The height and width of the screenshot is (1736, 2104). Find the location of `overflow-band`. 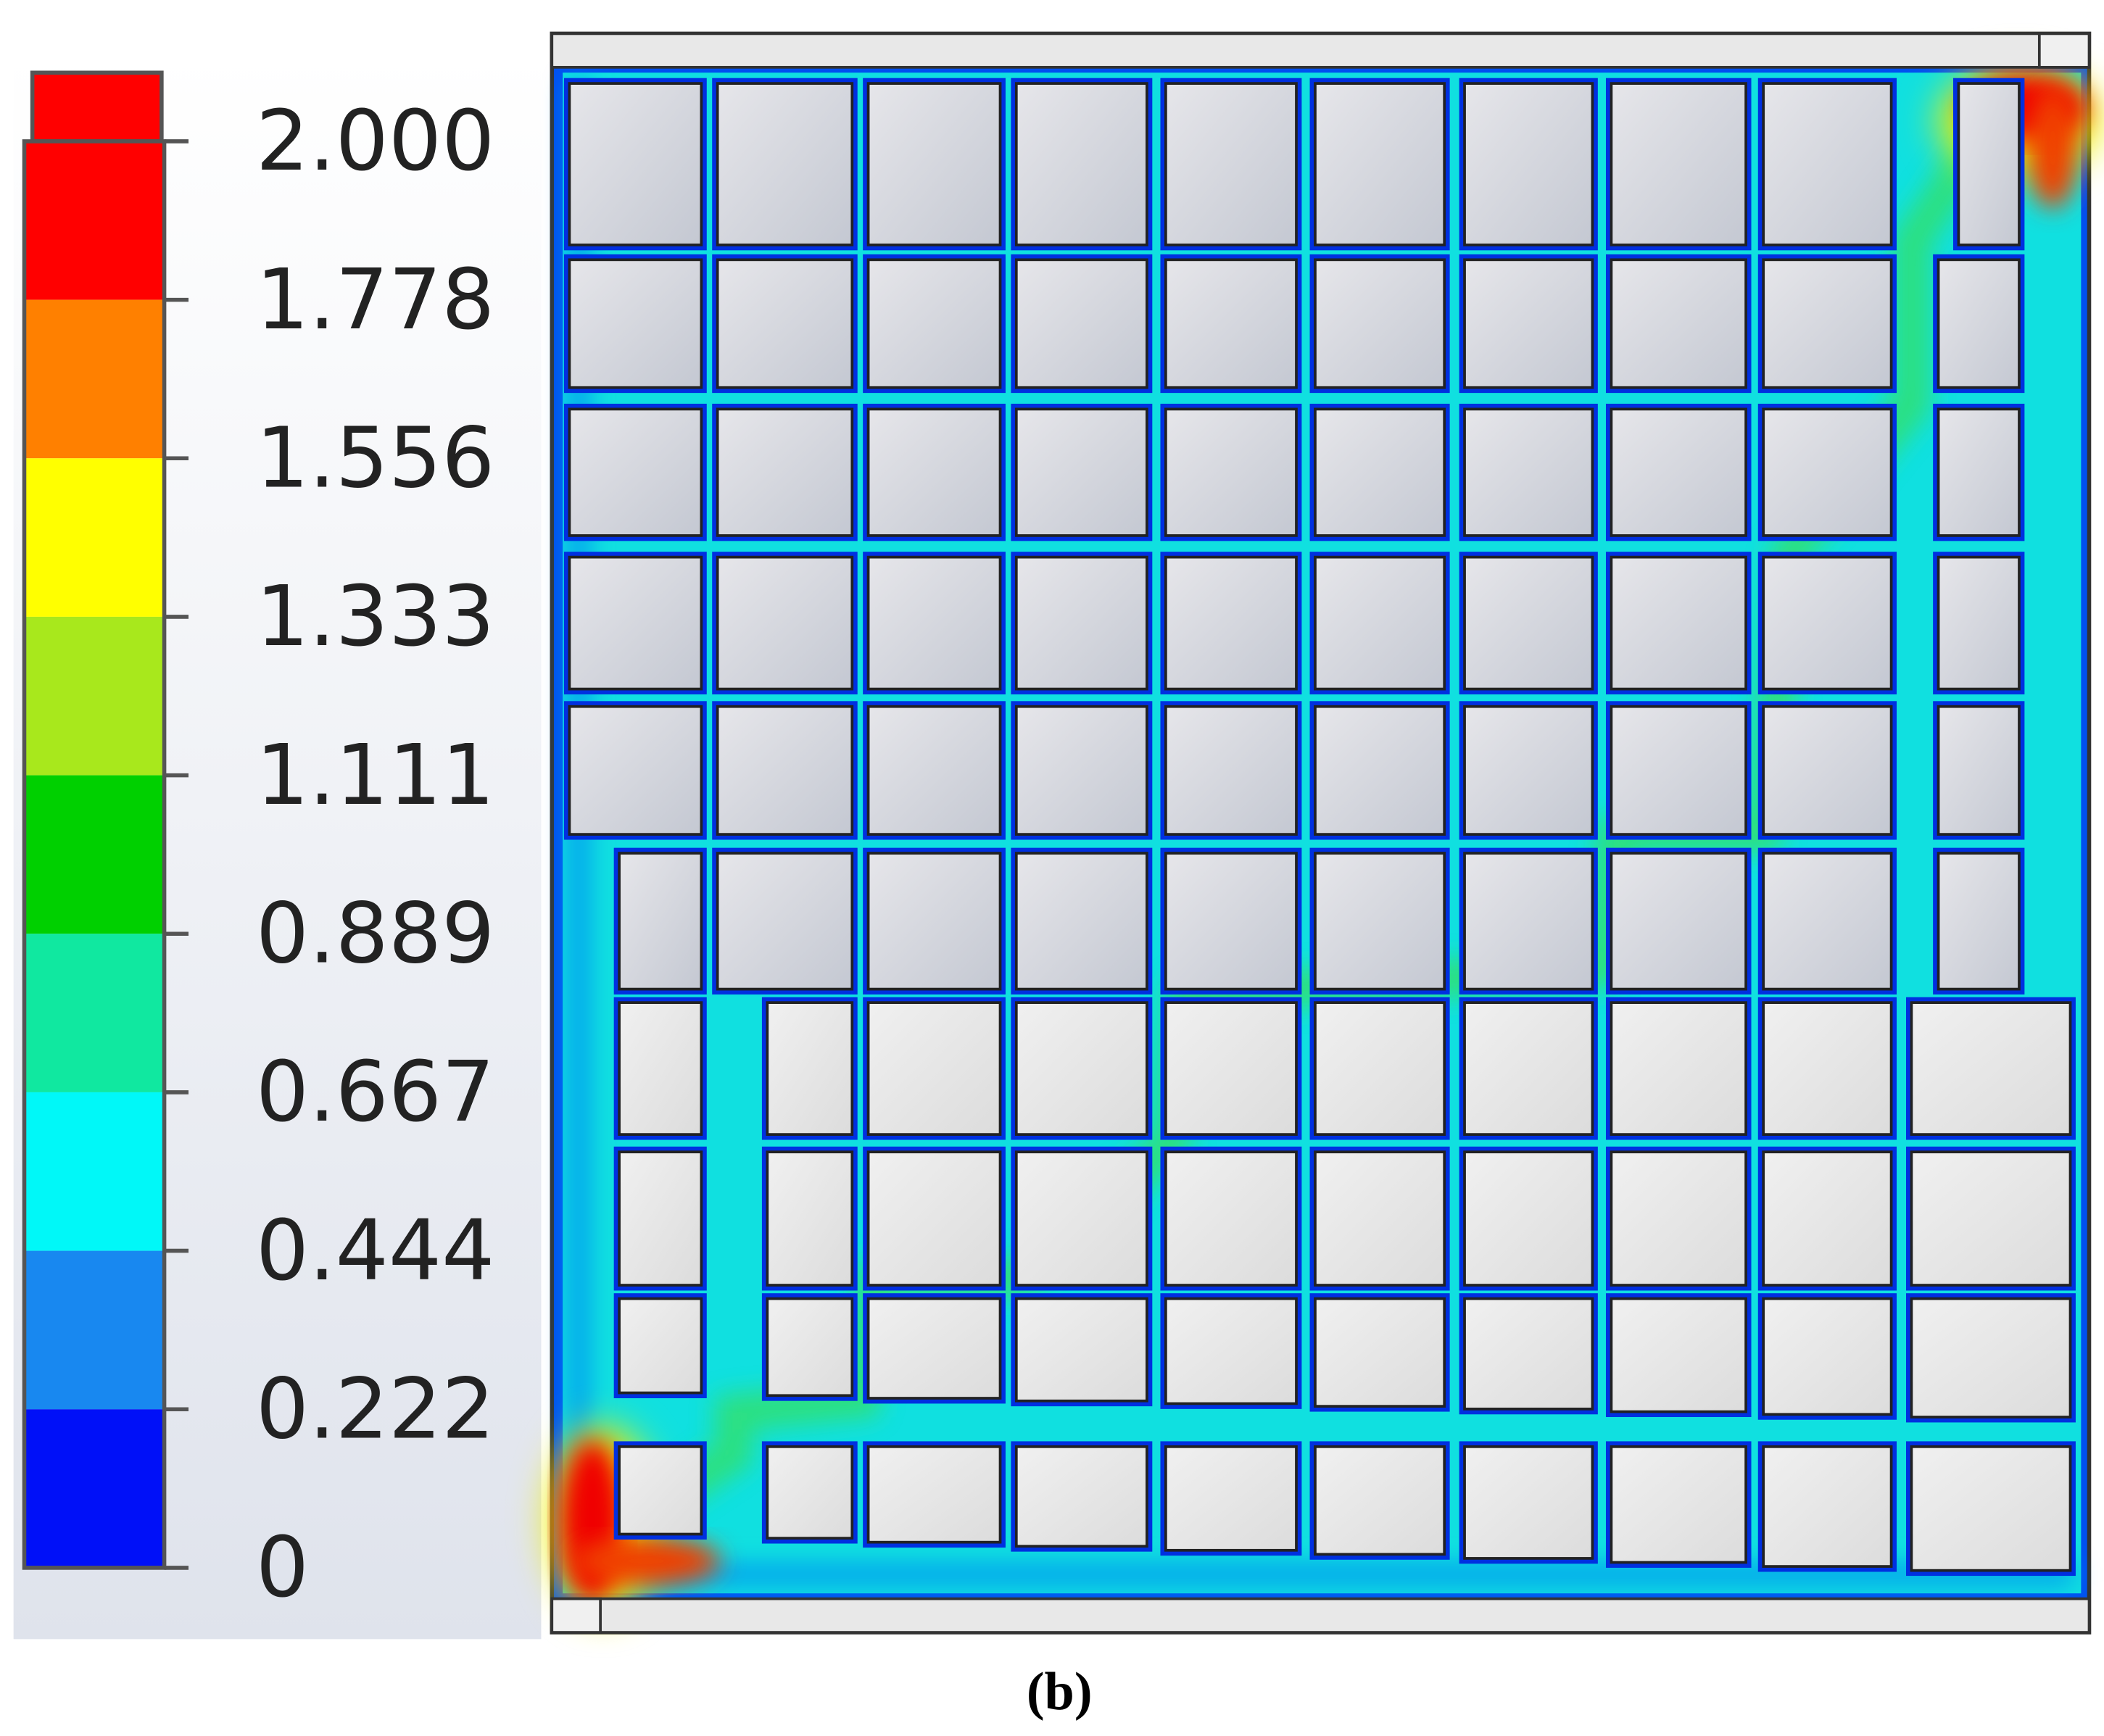

overflow-band is located at coordinates (97, 107).